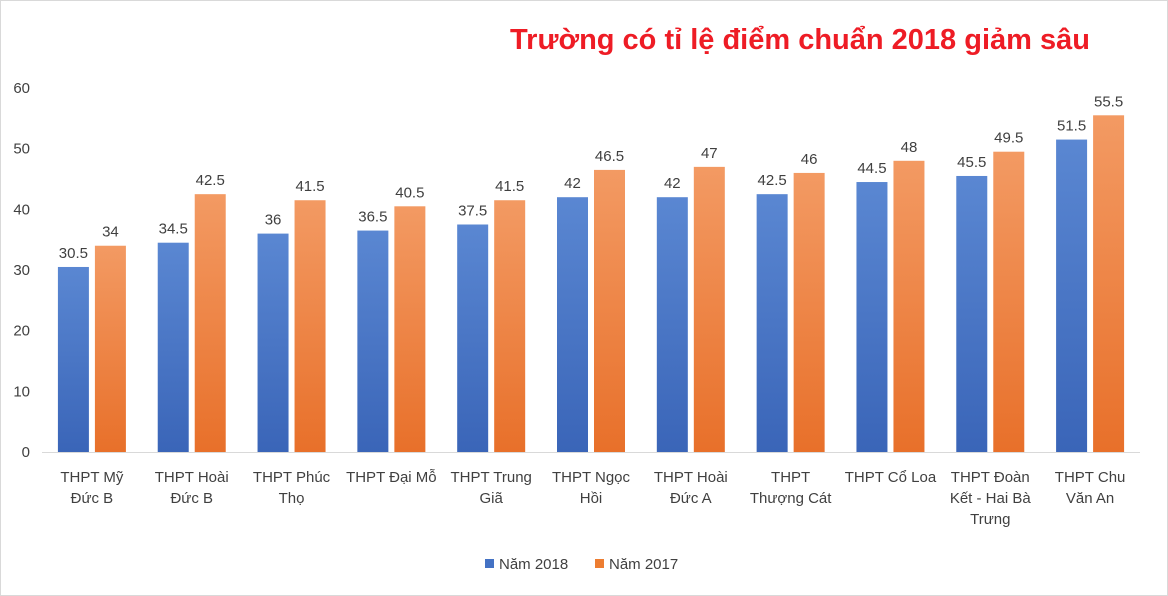 The width and height of the screenshot is (1168, 596). Describe the element at coordinates (273, 220) in the screenshot. I see `data-label: 36` at that location.